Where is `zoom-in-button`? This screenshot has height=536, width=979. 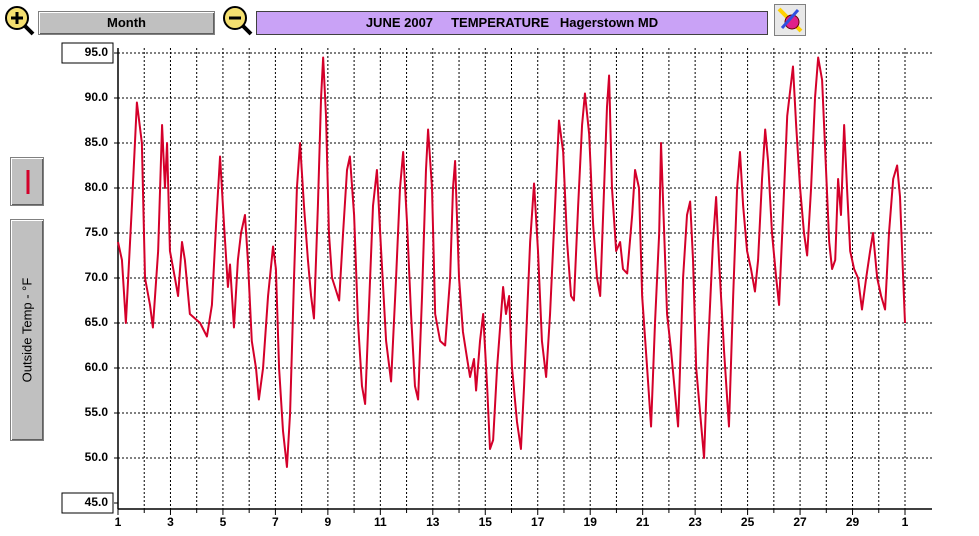 zoom-in-button is located at coordinates (19, 20).